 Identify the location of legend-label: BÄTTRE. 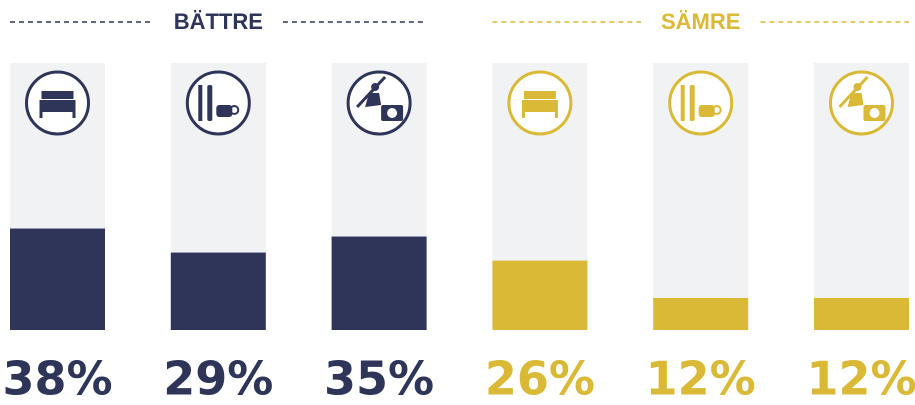
(218, 21).